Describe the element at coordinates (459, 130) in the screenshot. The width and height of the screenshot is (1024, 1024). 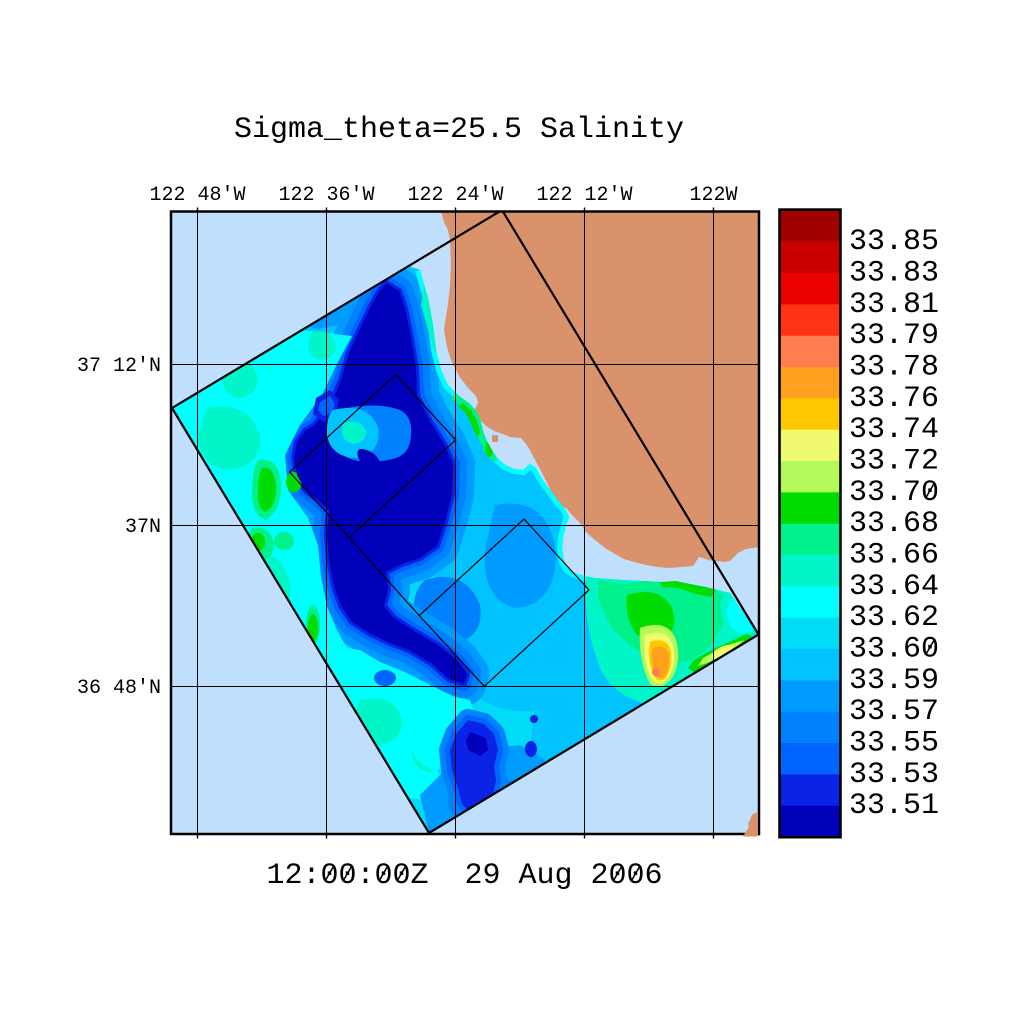
I see `svg-text: Sigma_theta=25.5 Salinity` at that location.